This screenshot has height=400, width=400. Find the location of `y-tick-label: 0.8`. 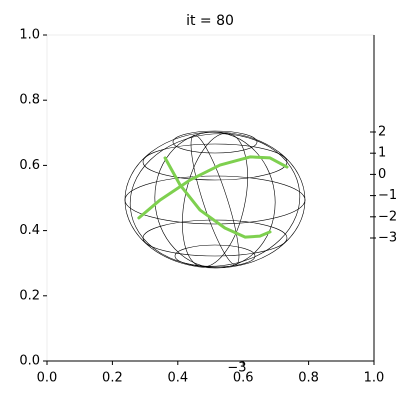

y-tick-label: 0.8 is located at coordinates (29, 100).